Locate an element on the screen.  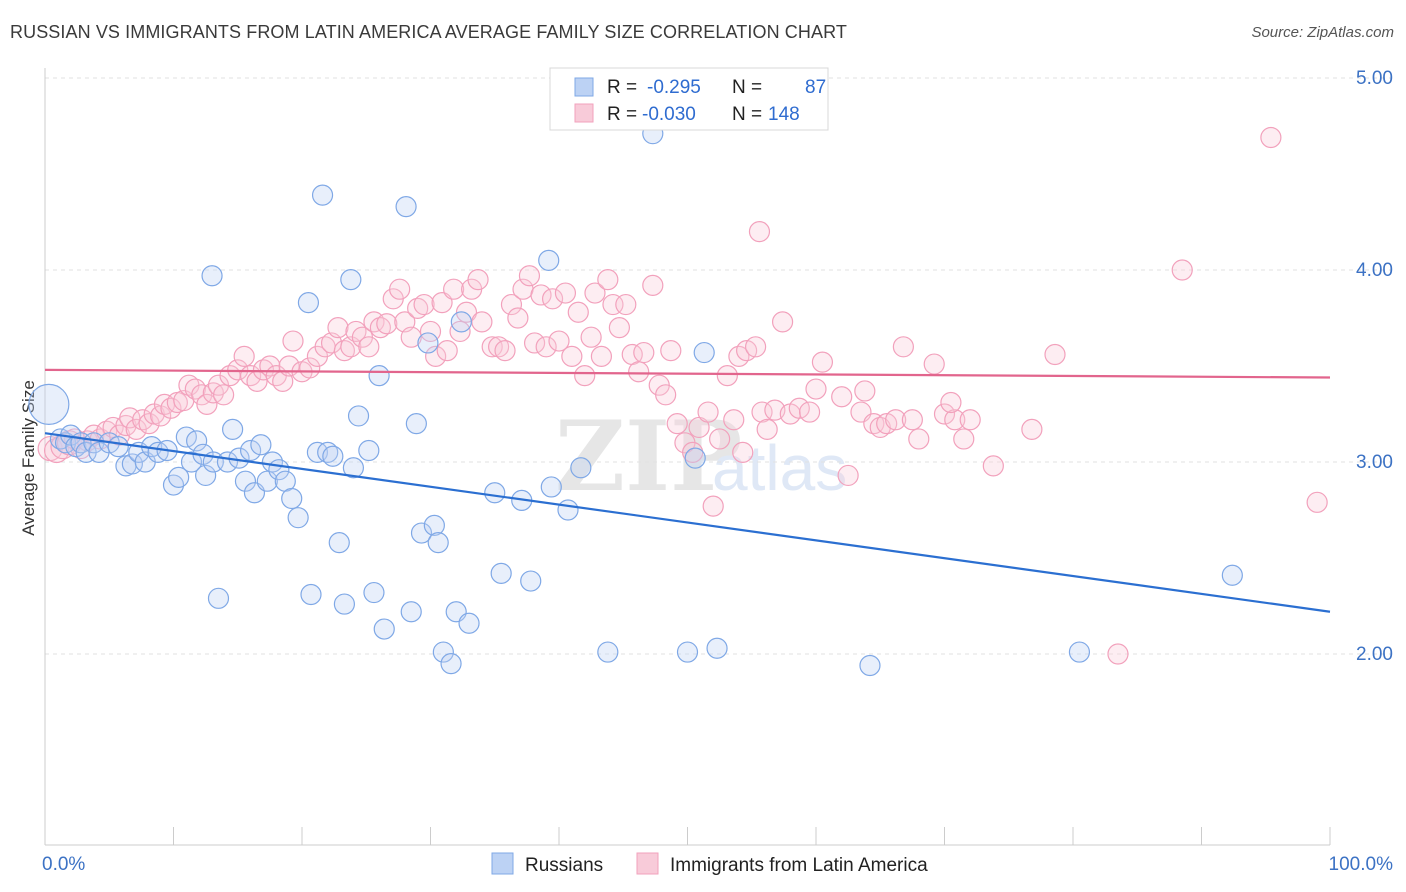
x-tick-label-min: 0.0% is located at coordinates (63, 864).